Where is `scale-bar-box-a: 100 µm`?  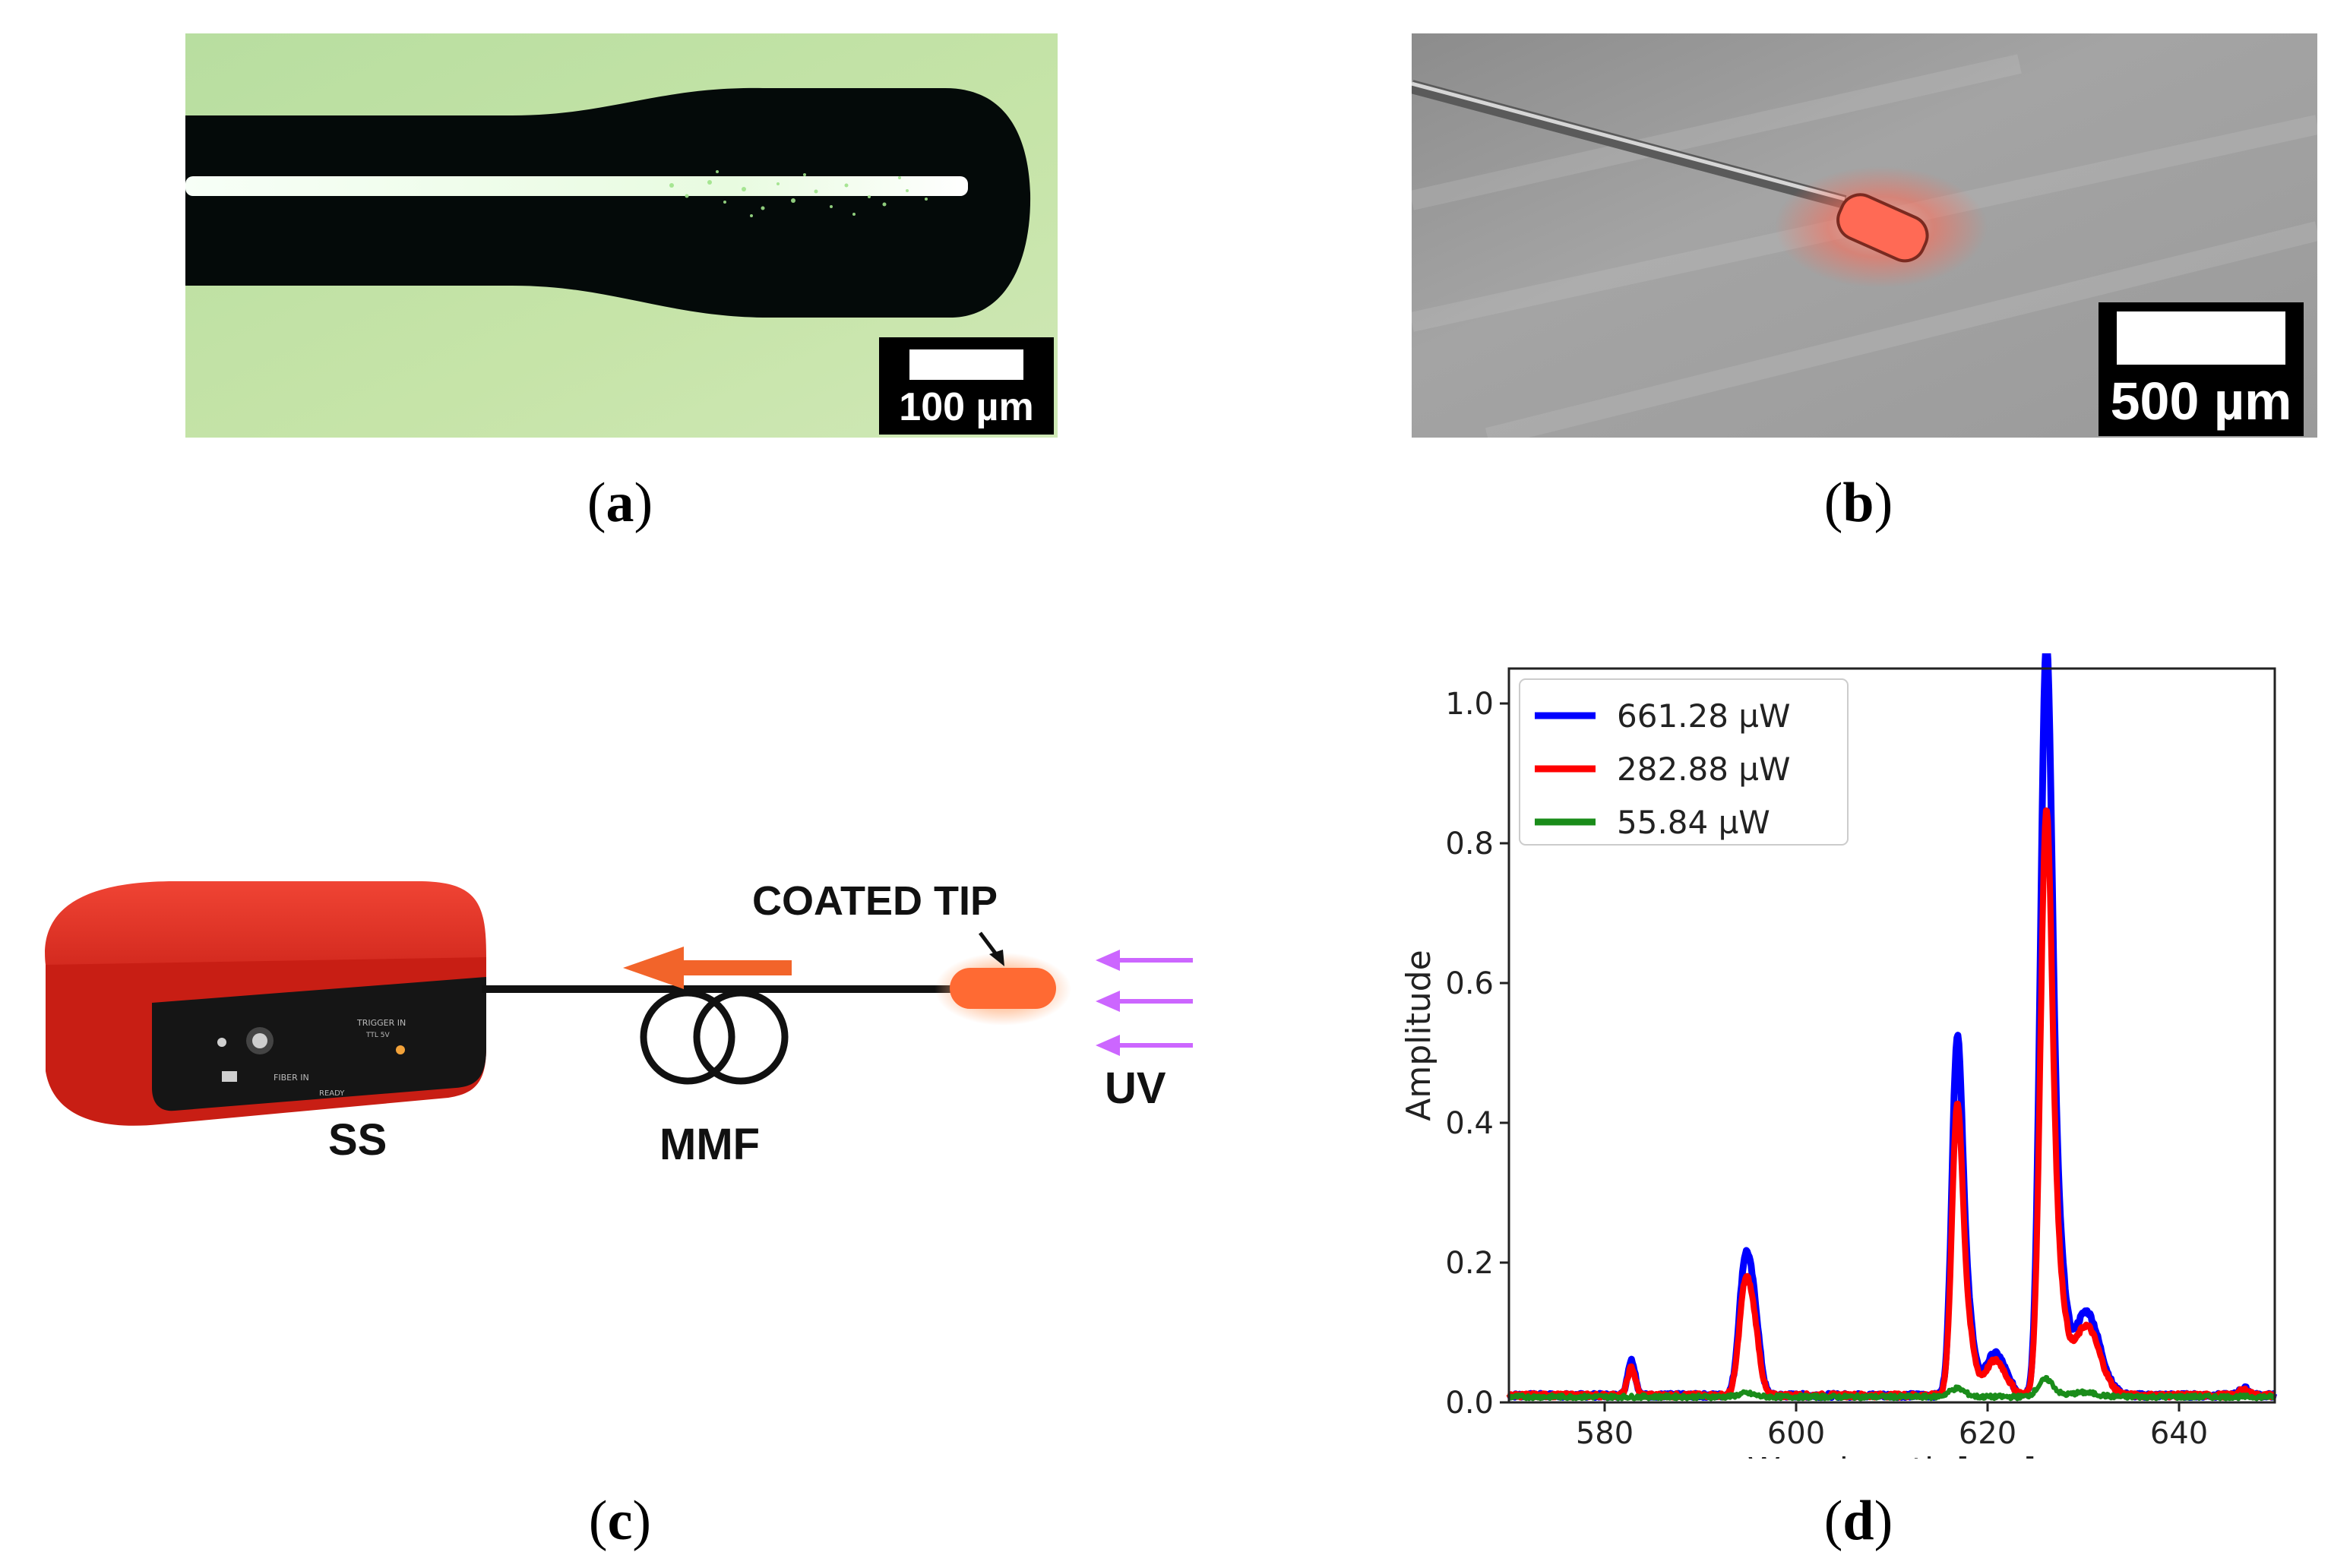 scale-bar-box-a: 100 µm is located at coordinates (966, 386).